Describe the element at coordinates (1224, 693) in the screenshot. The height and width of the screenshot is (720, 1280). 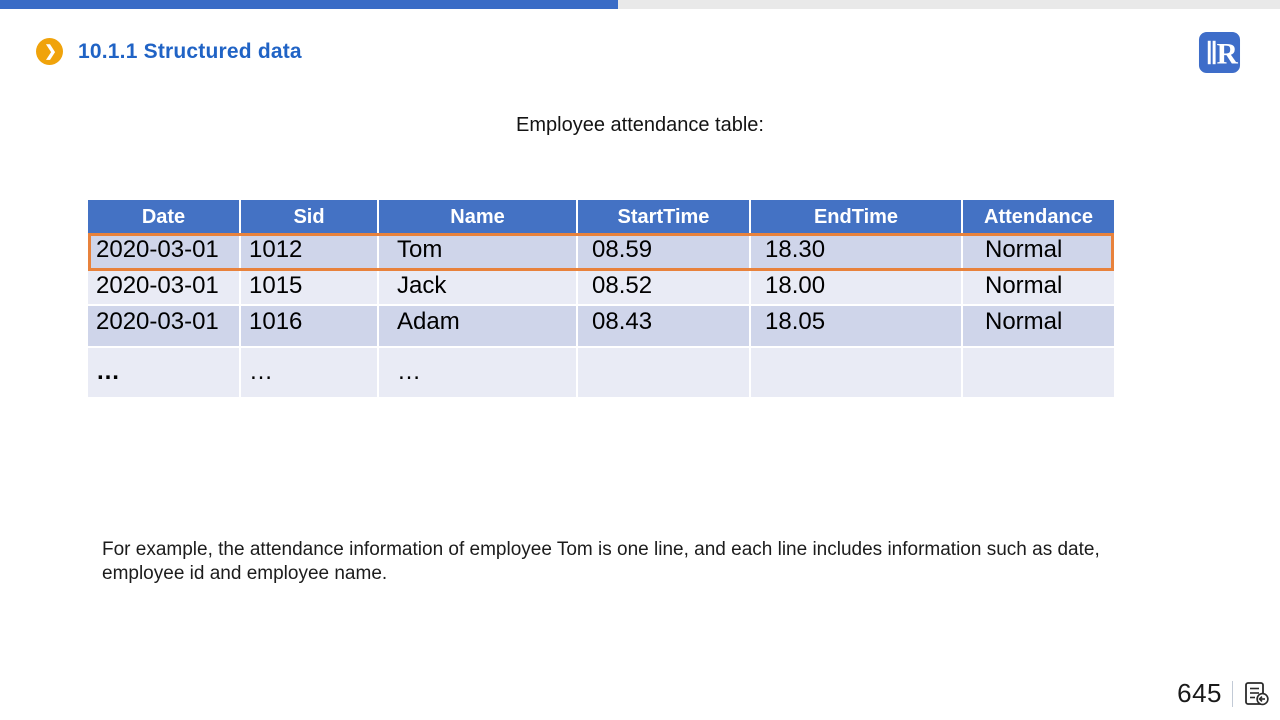
I see `footer: 645` at that location.